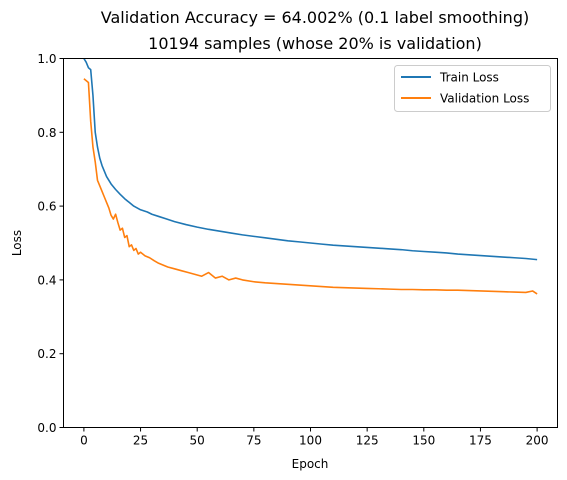  I want to click on x-tick-label: 50, so click(197, 441).